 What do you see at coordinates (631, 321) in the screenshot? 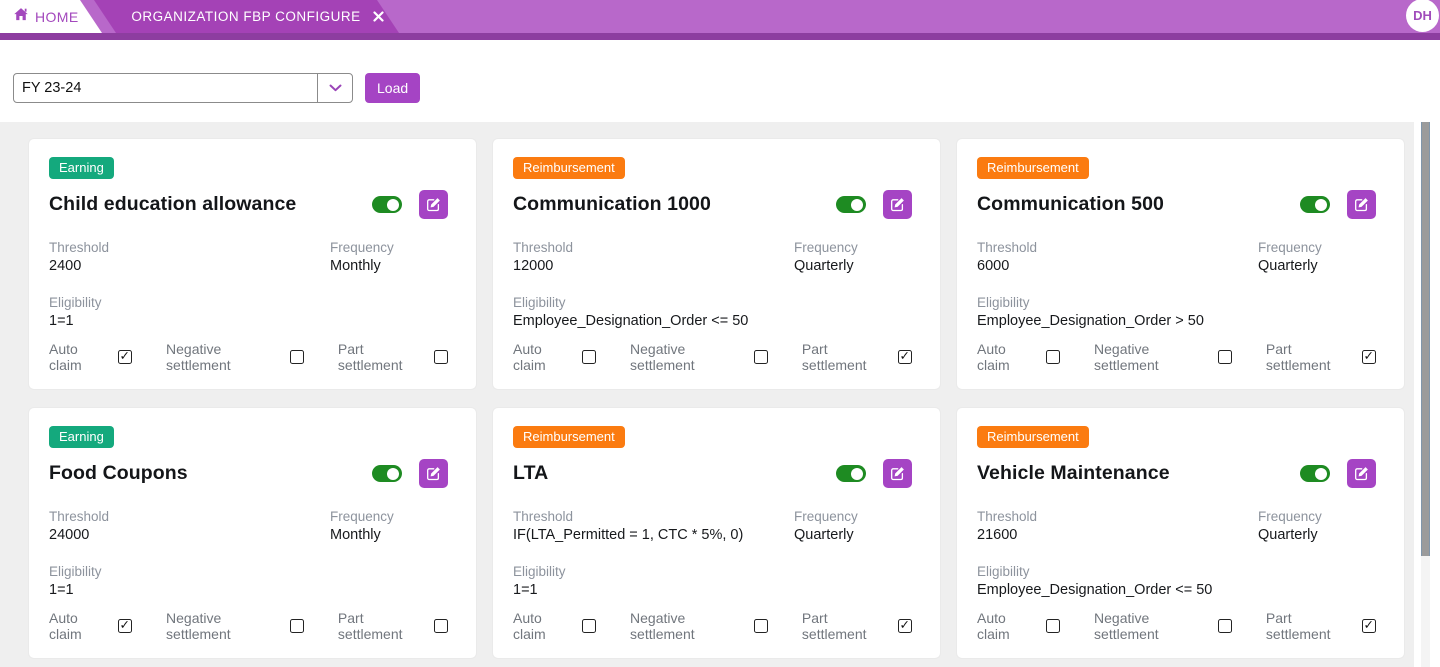
I see `eligibility-value: Employee_Designation_Order <= 50` at bounding box center [631, 321].